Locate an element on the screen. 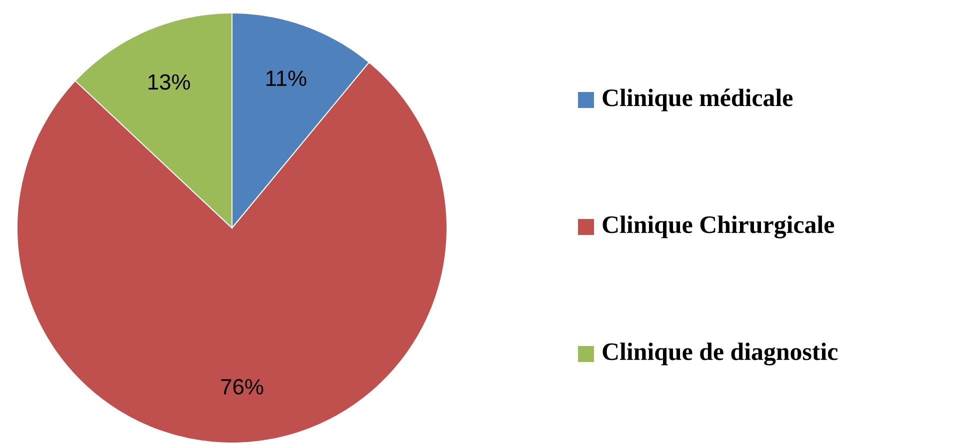 This screenshot has width=960, height=448. data-label: 76% is located at coordinates (242, 387).